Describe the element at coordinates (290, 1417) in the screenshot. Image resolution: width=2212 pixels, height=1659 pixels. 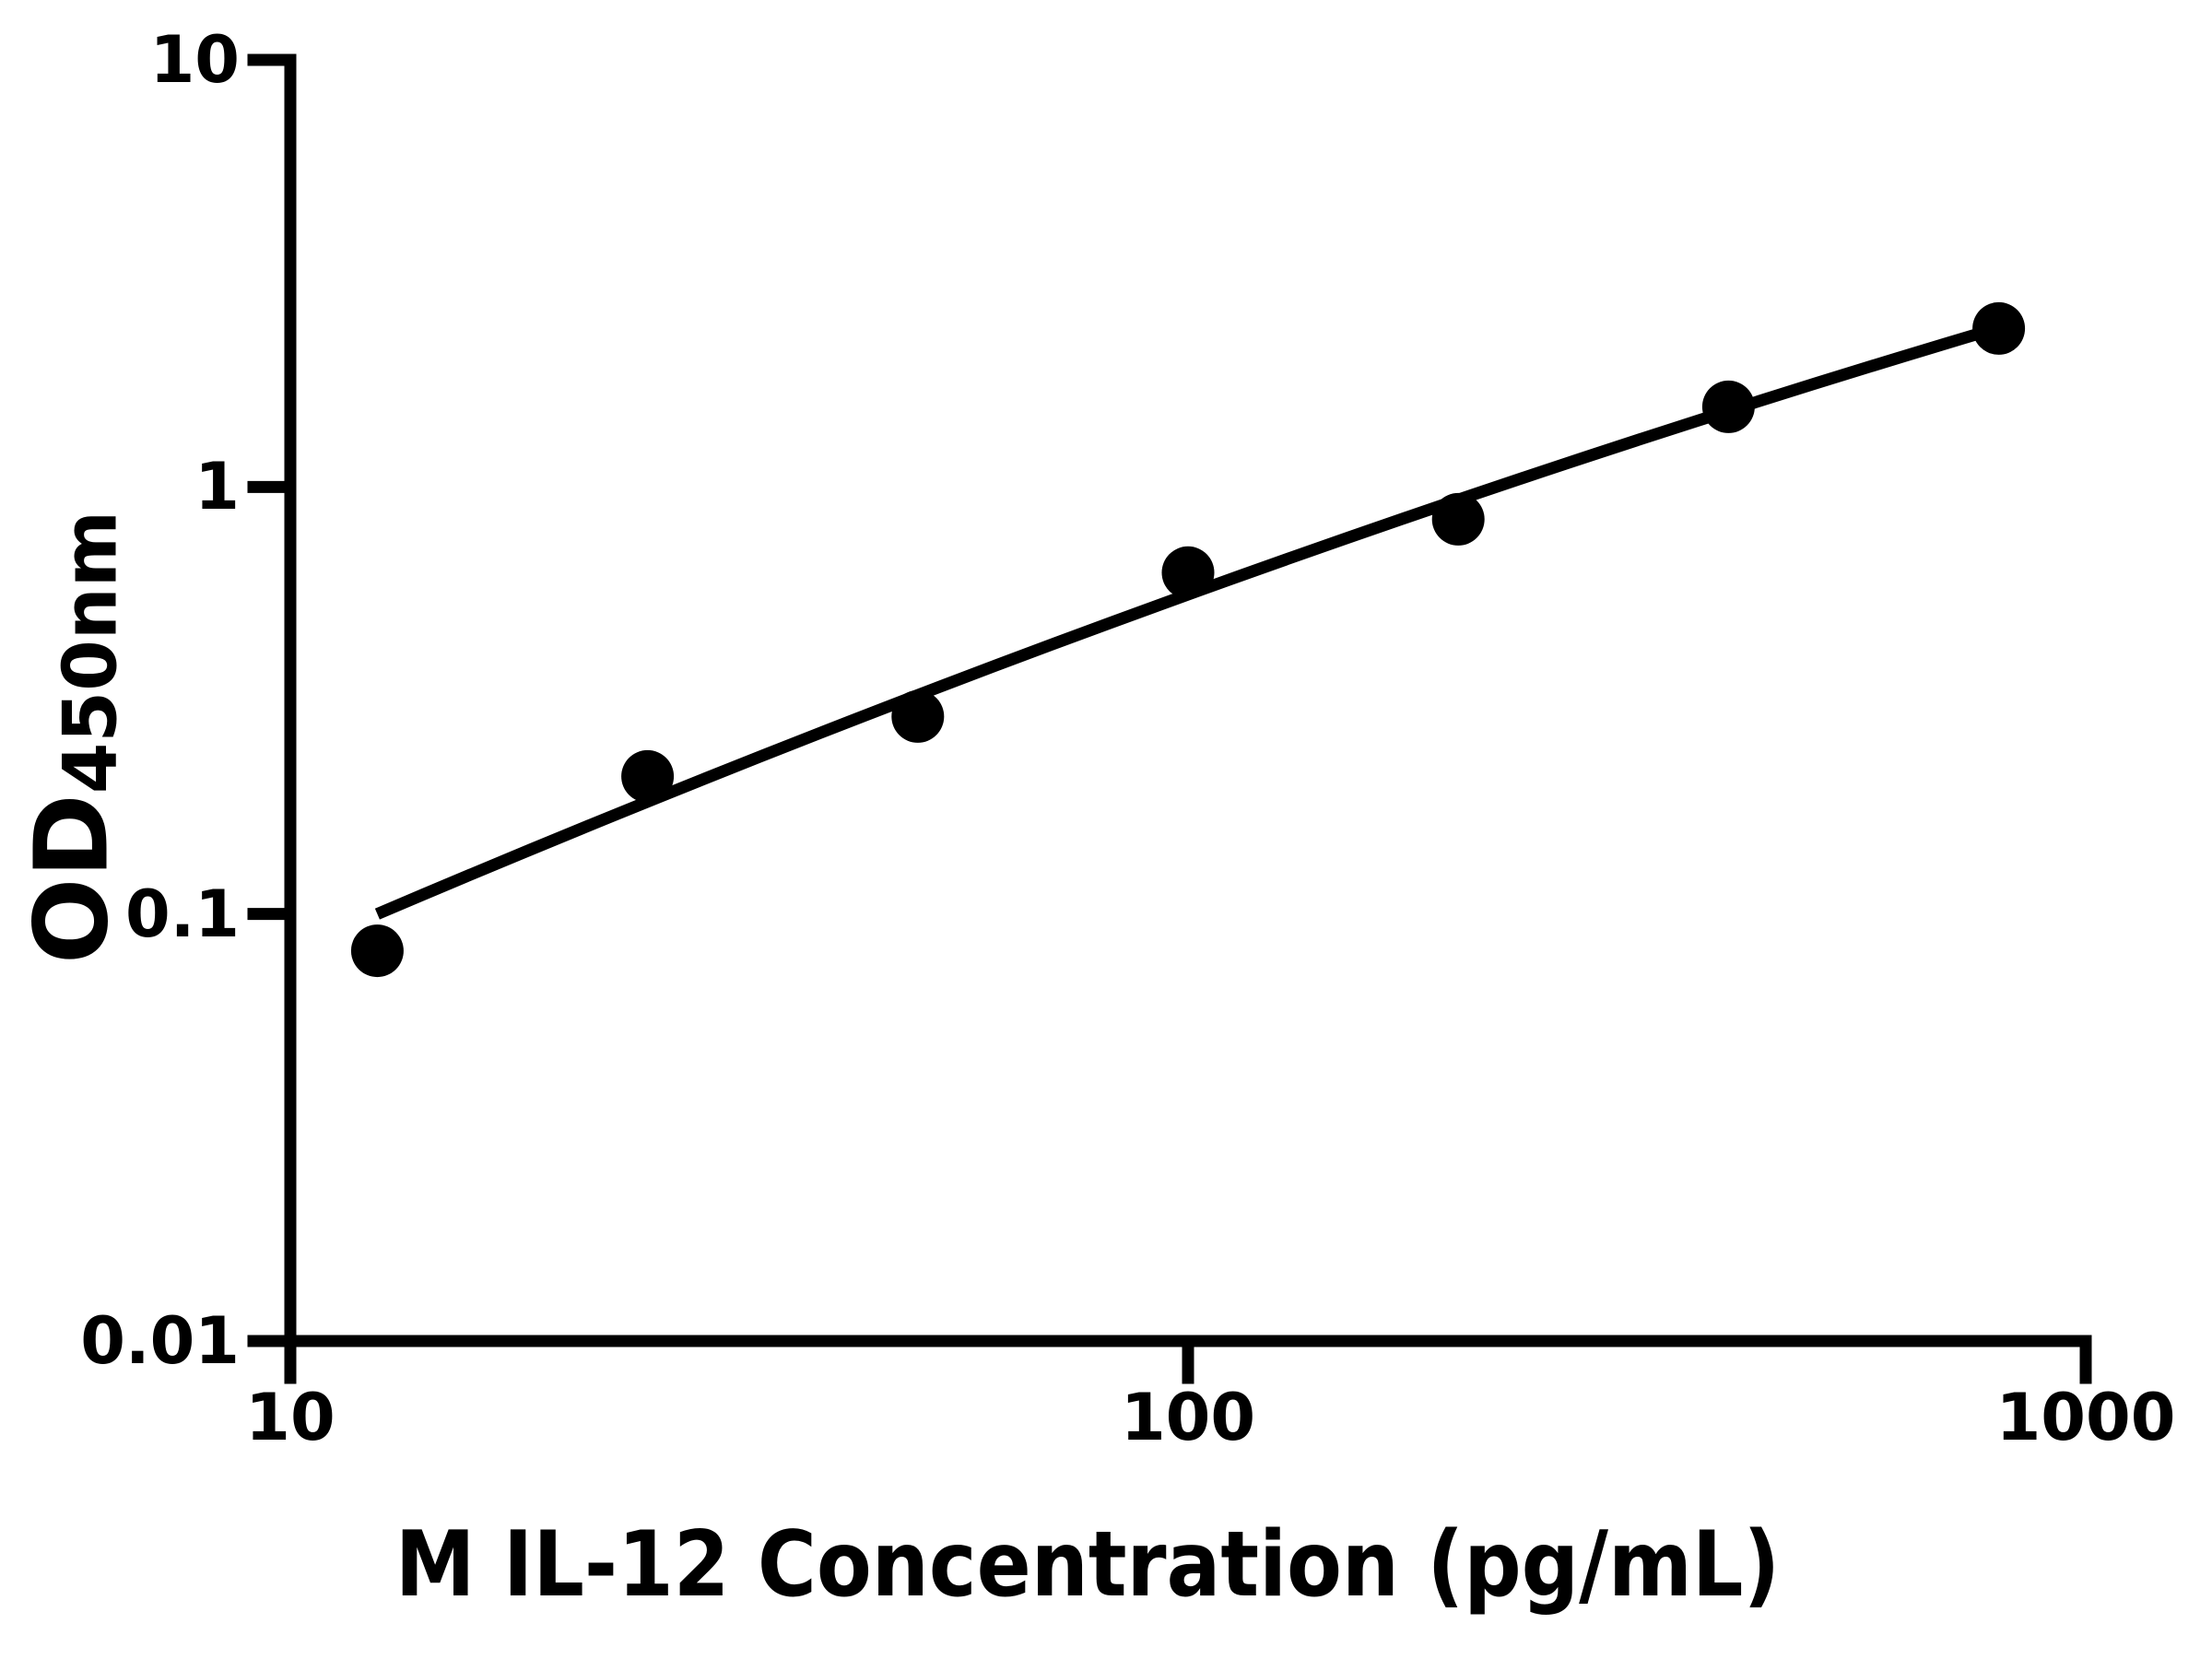
I see `x-tick-label-10: 10` at that location.